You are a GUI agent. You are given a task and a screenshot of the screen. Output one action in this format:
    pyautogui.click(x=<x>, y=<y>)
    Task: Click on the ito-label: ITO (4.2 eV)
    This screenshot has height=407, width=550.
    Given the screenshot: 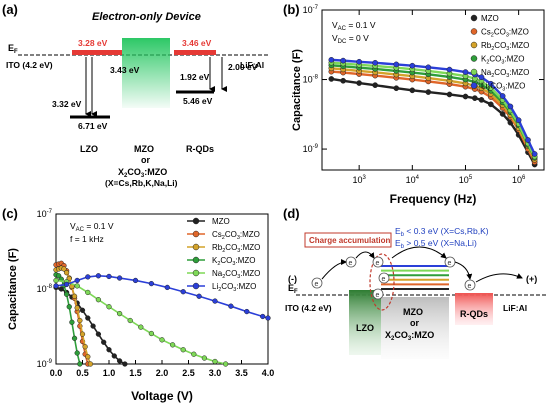 What is the action you would take?
    pyautogui.click(x=29, y=65)
    